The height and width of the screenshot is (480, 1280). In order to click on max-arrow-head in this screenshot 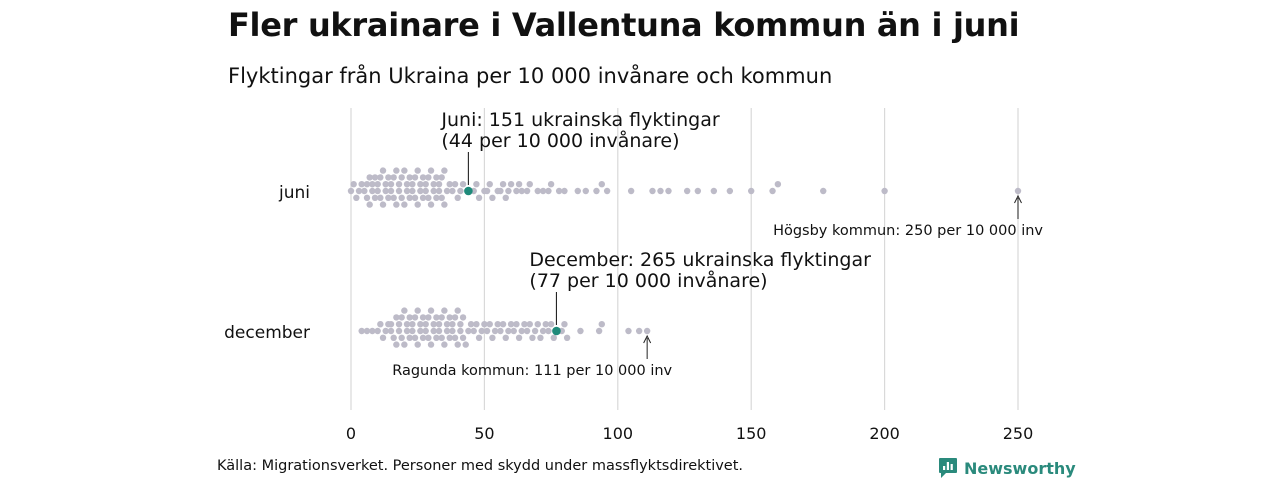, I will do `click(647, 339)`.